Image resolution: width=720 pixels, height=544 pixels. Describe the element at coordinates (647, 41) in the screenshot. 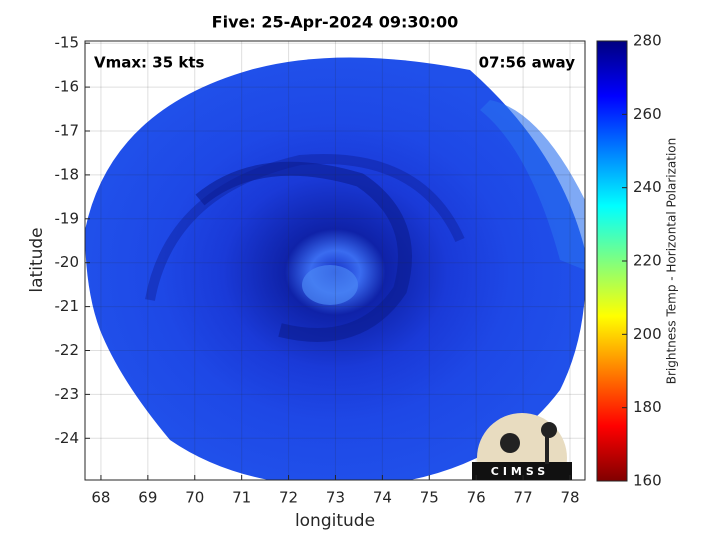

I see `colorbar-tick-label: 280` at that location.